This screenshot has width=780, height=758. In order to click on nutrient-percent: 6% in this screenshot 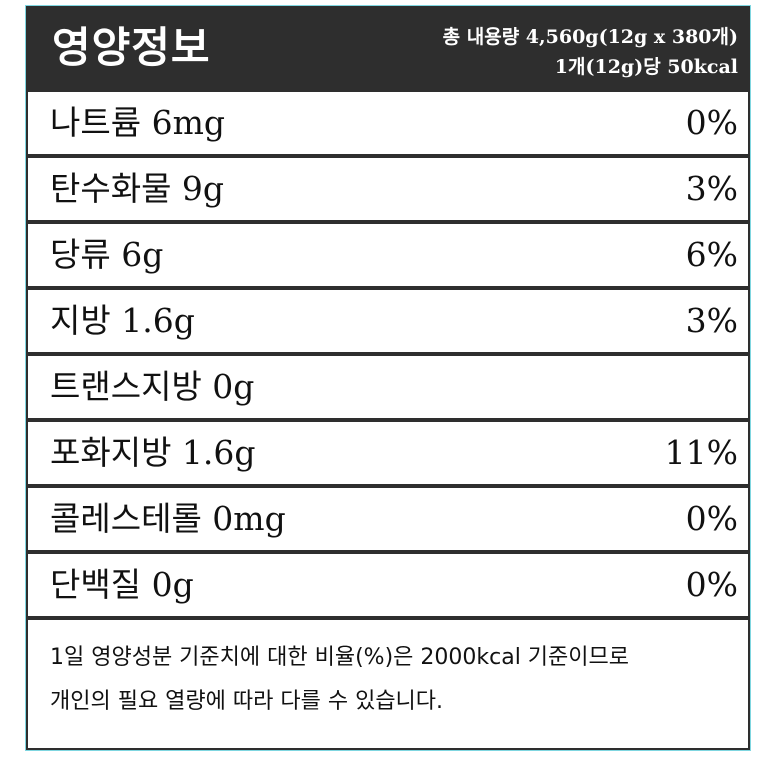, I will do `click(711, 254)`.